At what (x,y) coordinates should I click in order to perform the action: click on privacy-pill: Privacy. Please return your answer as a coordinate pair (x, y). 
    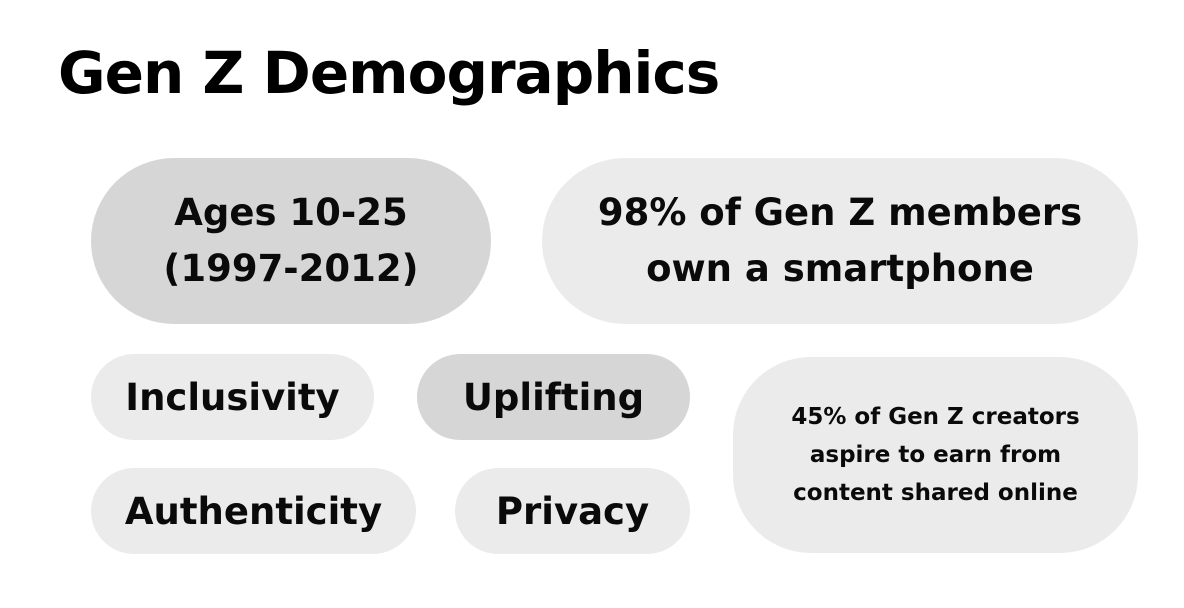
    Looking at the image, I should click on (572, 511).